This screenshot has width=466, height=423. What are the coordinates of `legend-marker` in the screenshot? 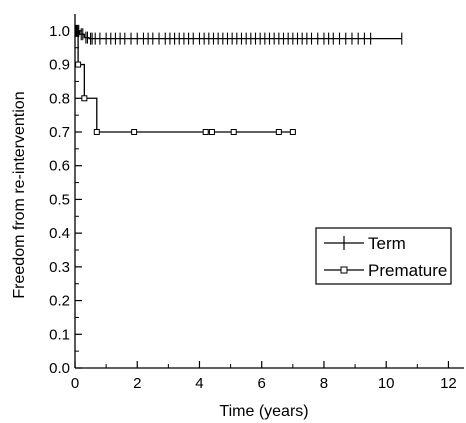 It's located at (344, 270).